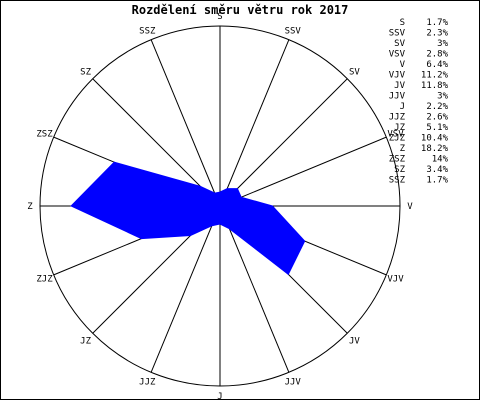 The image size is (480, 400). I want to click on chart-title: Rozdělení směru větru rok 2017, so click(240, 10).